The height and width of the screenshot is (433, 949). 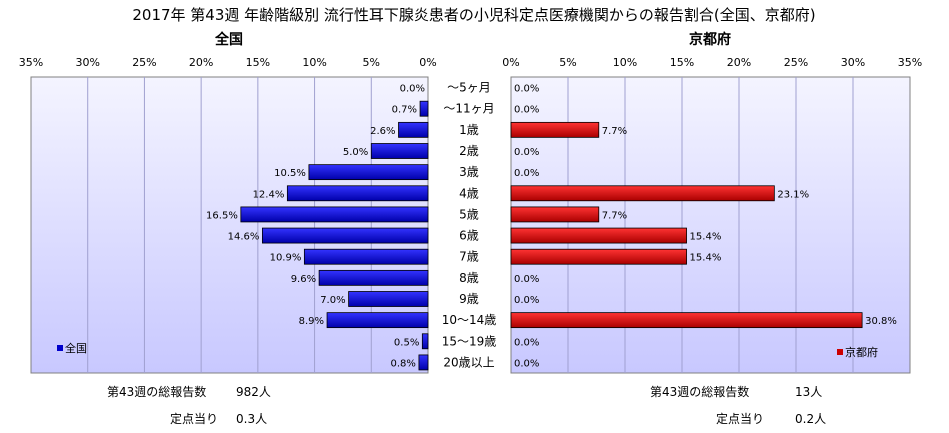 I want to click on right-tick-label: 30%, so click(x=853, y=62).